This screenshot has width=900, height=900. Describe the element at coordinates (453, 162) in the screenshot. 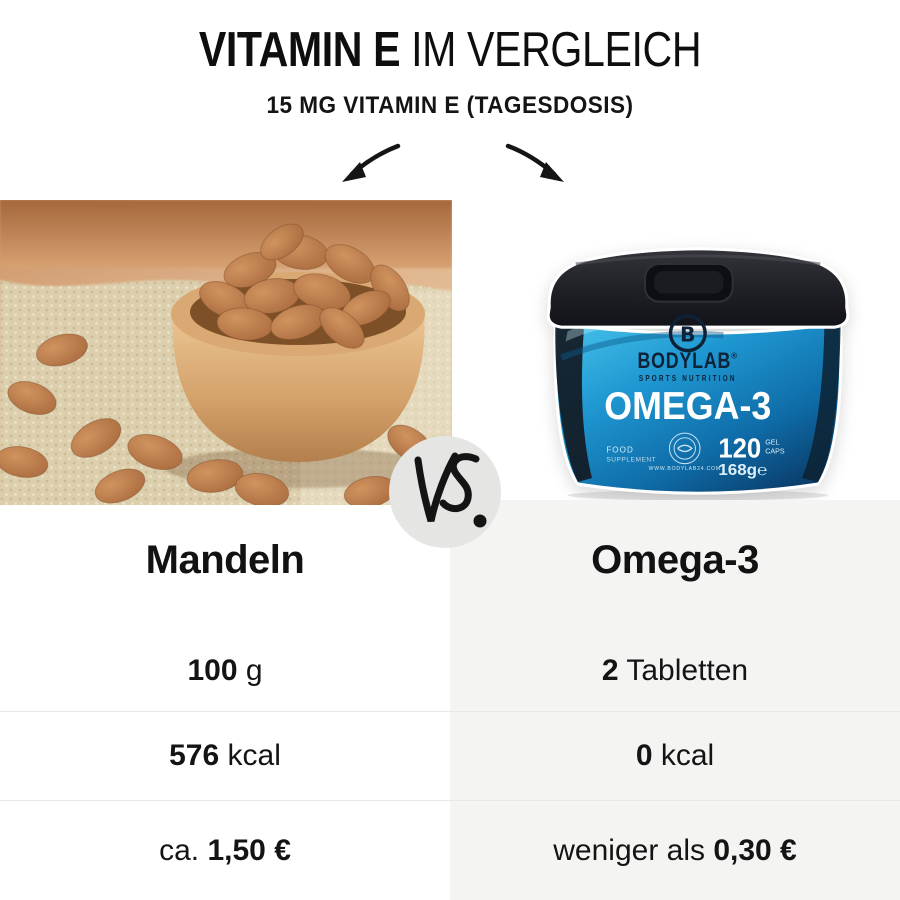

I see `pointer-arrows` at that location.